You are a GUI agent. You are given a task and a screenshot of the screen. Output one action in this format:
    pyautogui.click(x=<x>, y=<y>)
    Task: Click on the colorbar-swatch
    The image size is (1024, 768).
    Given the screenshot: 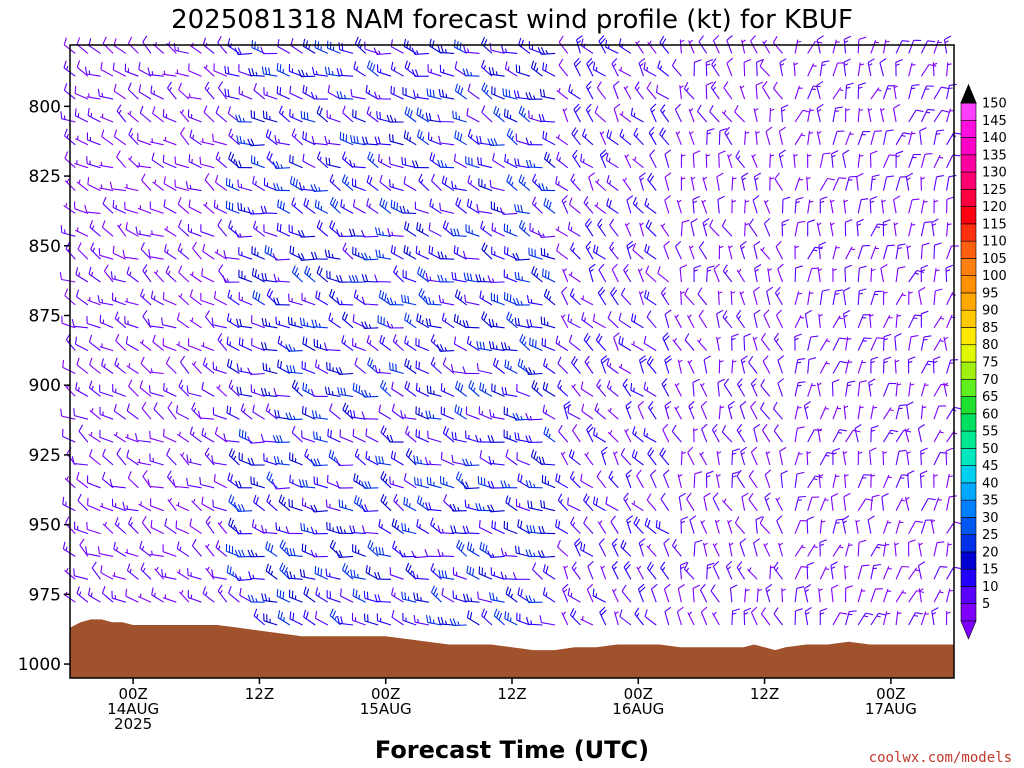 What is the action you would take?
    pyautogui.click(x=968, y=439)
    